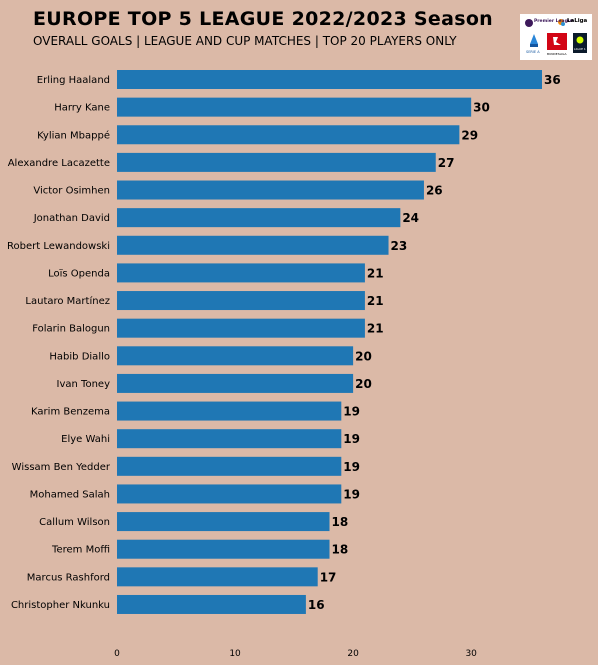  Describe the element at coordinates (68, 577) in the screenshot. I see `category-label: Marcus Rashford` at that location.